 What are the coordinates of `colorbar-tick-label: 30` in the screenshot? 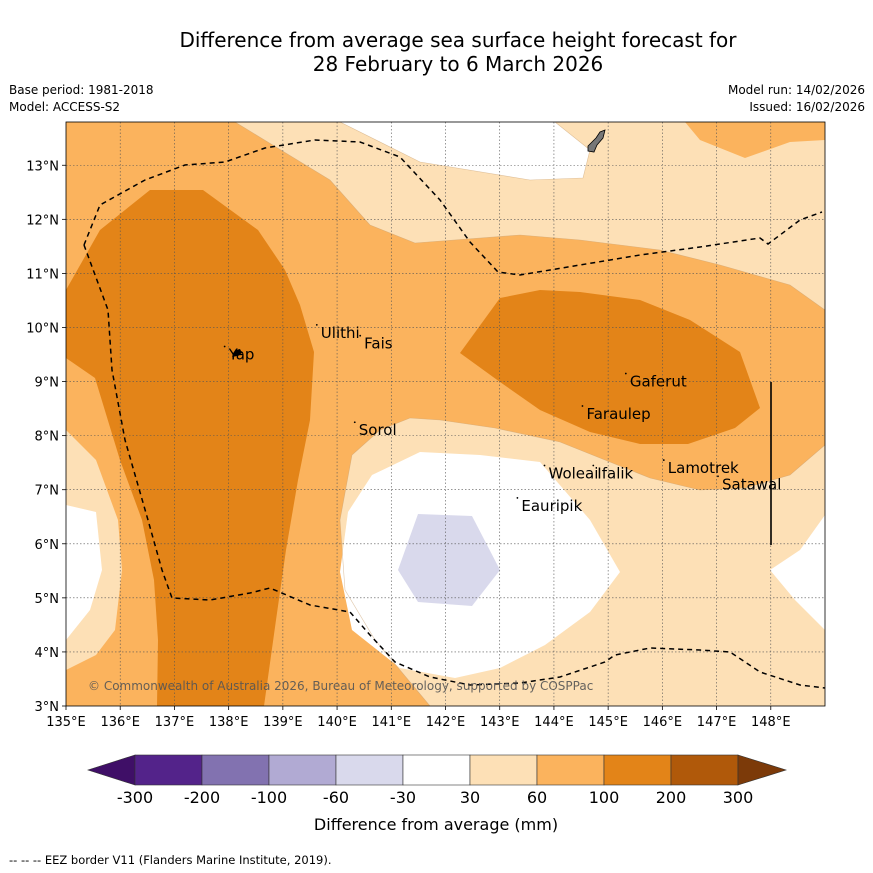 It's located at (470, 797).